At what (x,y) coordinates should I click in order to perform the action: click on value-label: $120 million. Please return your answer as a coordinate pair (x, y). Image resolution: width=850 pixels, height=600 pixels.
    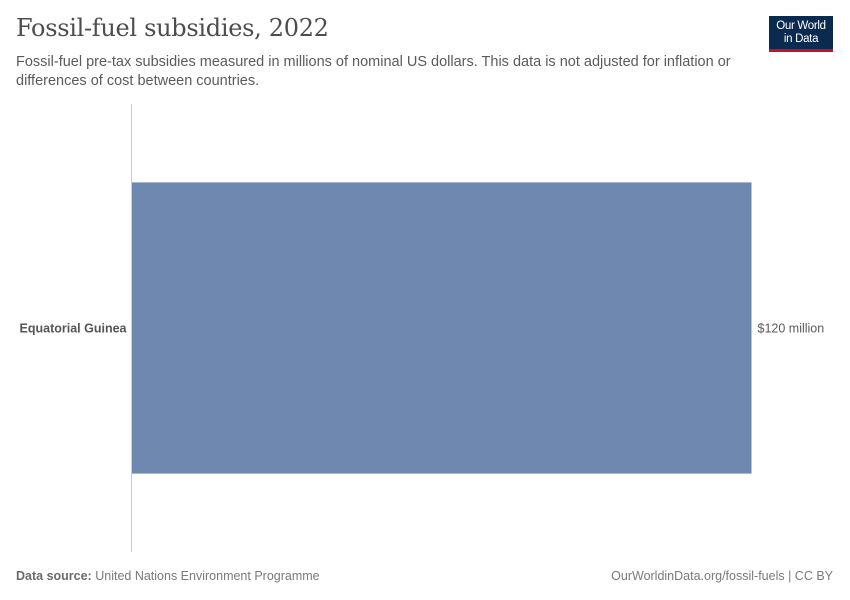
    Looking at the image, I should click on (791, 329).